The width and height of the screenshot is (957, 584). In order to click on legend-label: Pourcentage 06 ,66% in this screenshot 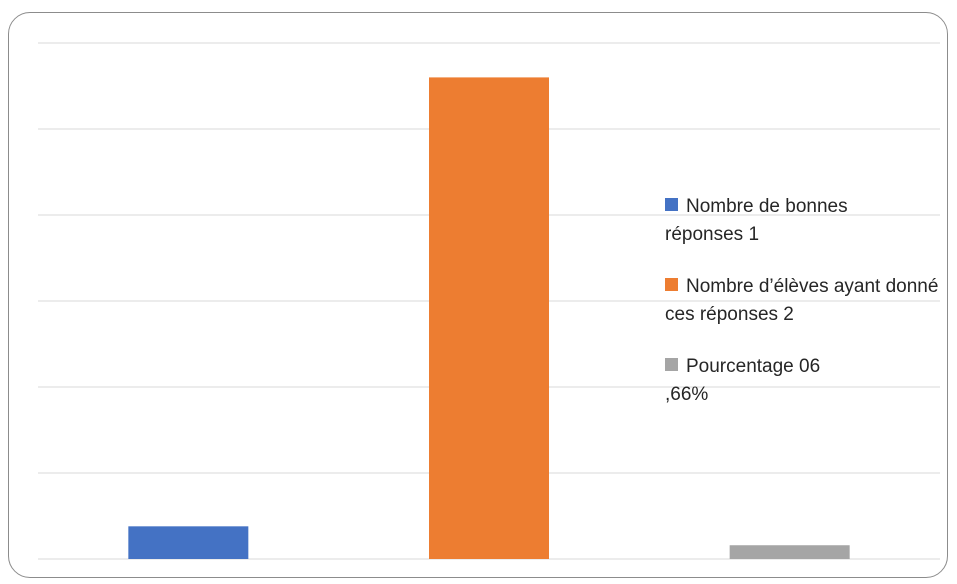, I will do `click(743, 380)`.